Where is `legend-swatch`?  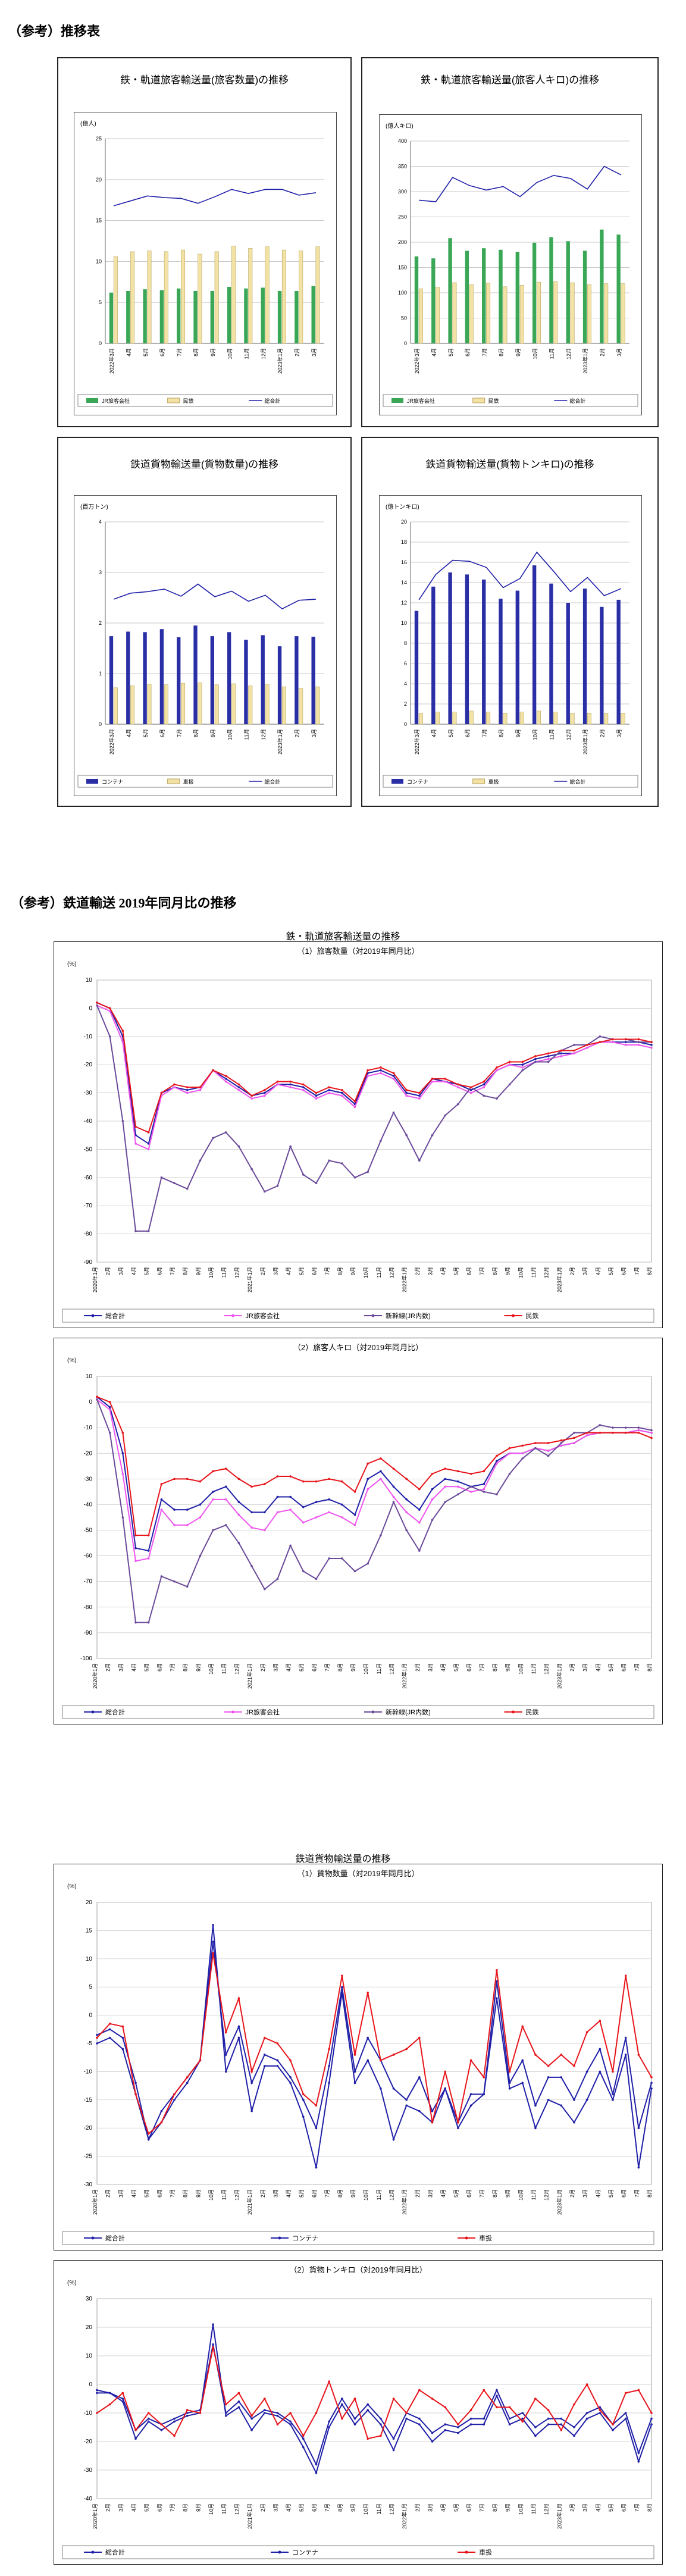
legend-swatch is located at coordinates (397, 400).